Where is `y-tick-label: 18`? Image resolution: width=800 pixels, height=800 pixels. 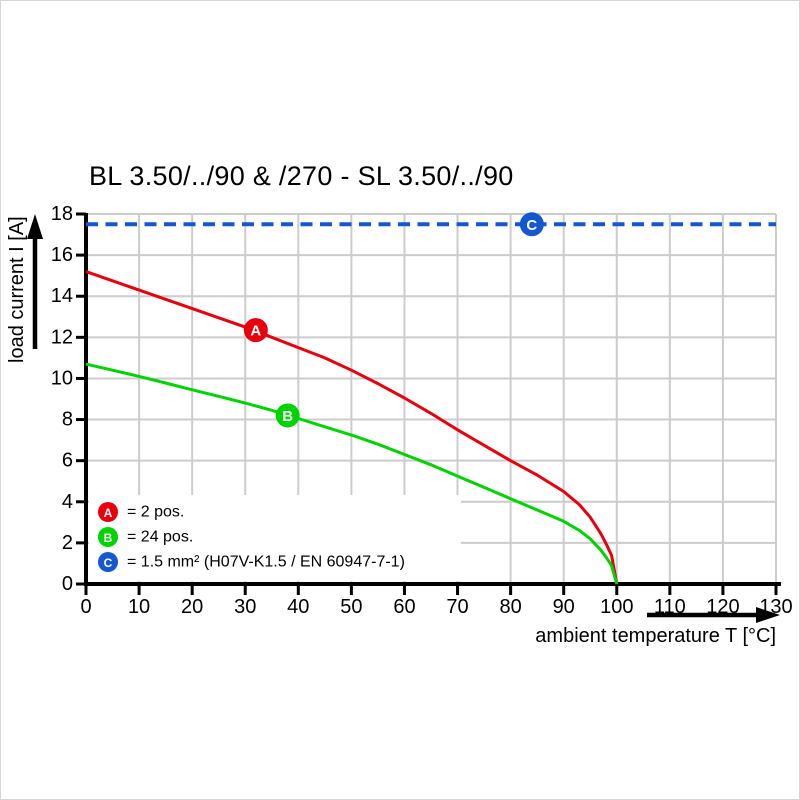
y-tick-label: 18 is located at coordinates (62, 214).